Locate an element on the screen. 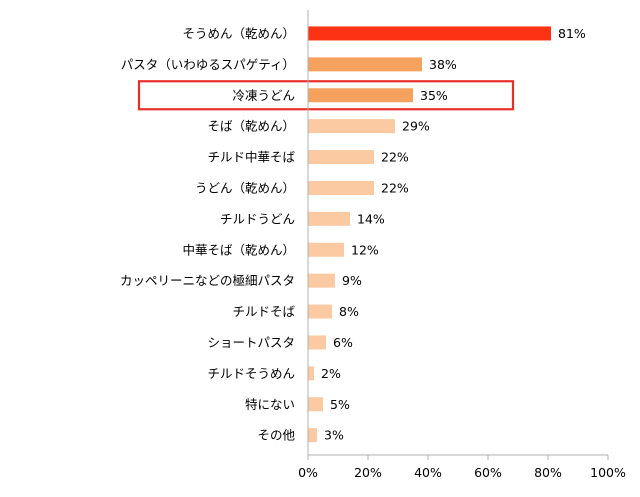 The width and height of the screenshot is (640, 497). category-label: そば（乾めん） is located at coordinates (251, 126).